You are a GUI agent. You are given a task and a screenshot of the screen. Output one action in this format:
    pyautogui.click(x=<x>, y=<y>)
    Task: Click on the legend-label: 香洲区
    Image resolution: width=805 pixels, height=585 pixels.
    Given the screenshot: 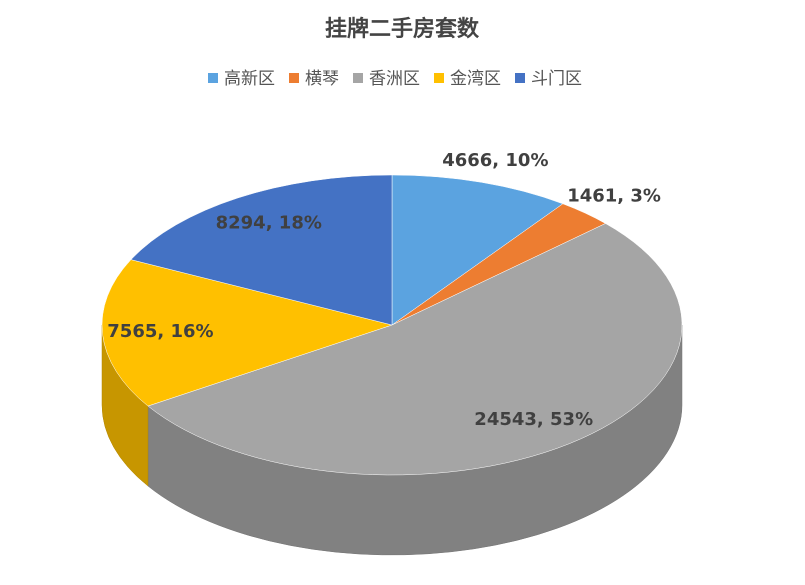 What is the action you would take?
    pyautogui.click(x=394, y=79)
    